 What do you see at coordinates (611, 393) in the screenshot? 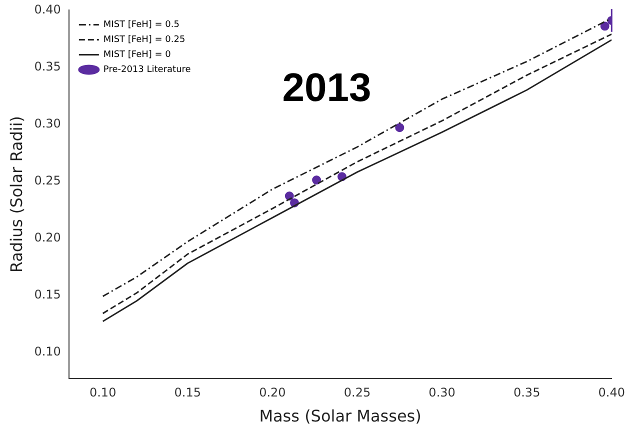
I see `x-tick-label: 0.40` at bounding box center [611, 393].